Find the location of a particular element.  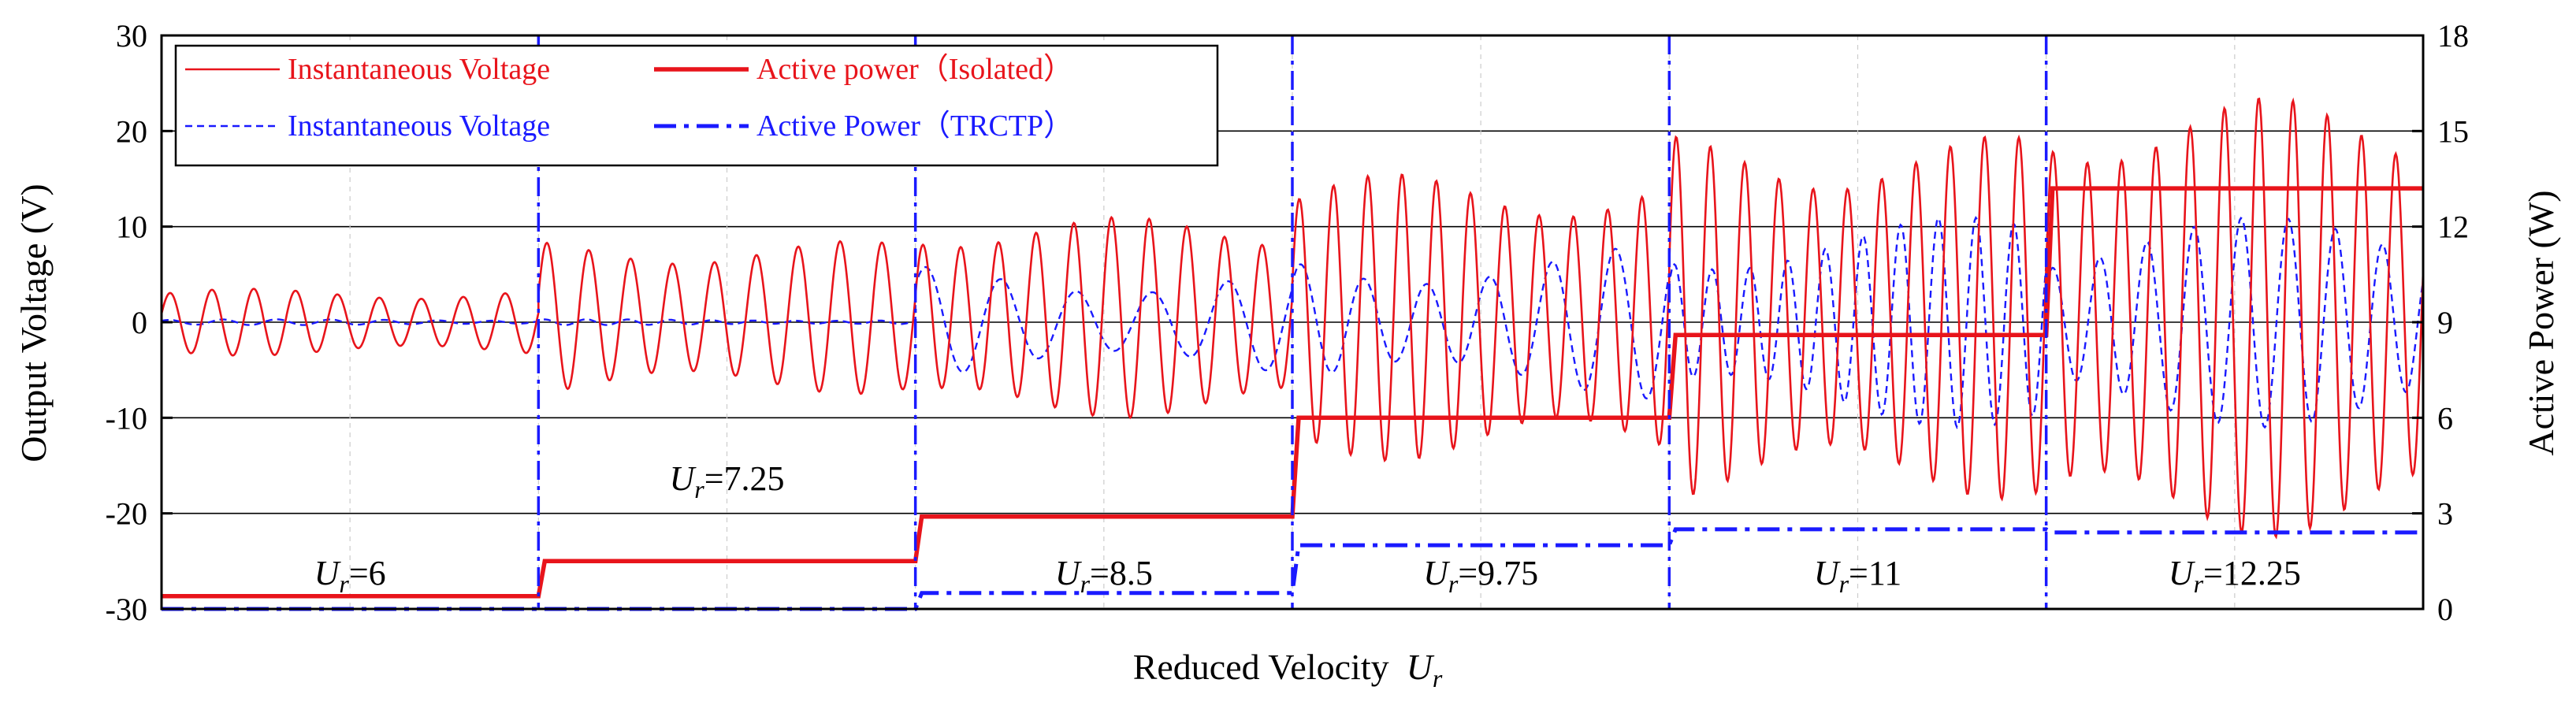

region-label: Ur=11 is located at coordinates (1857, 576).